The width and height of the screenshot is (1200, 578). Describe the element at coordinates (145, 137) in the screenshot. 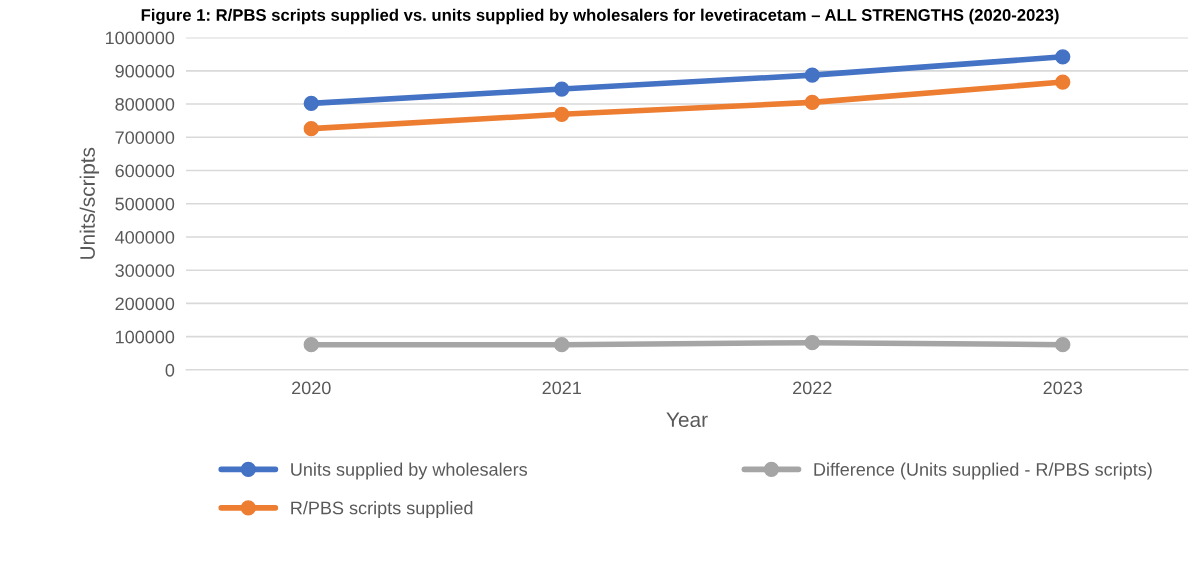

I see `y-tick-label: 700000` at that location.